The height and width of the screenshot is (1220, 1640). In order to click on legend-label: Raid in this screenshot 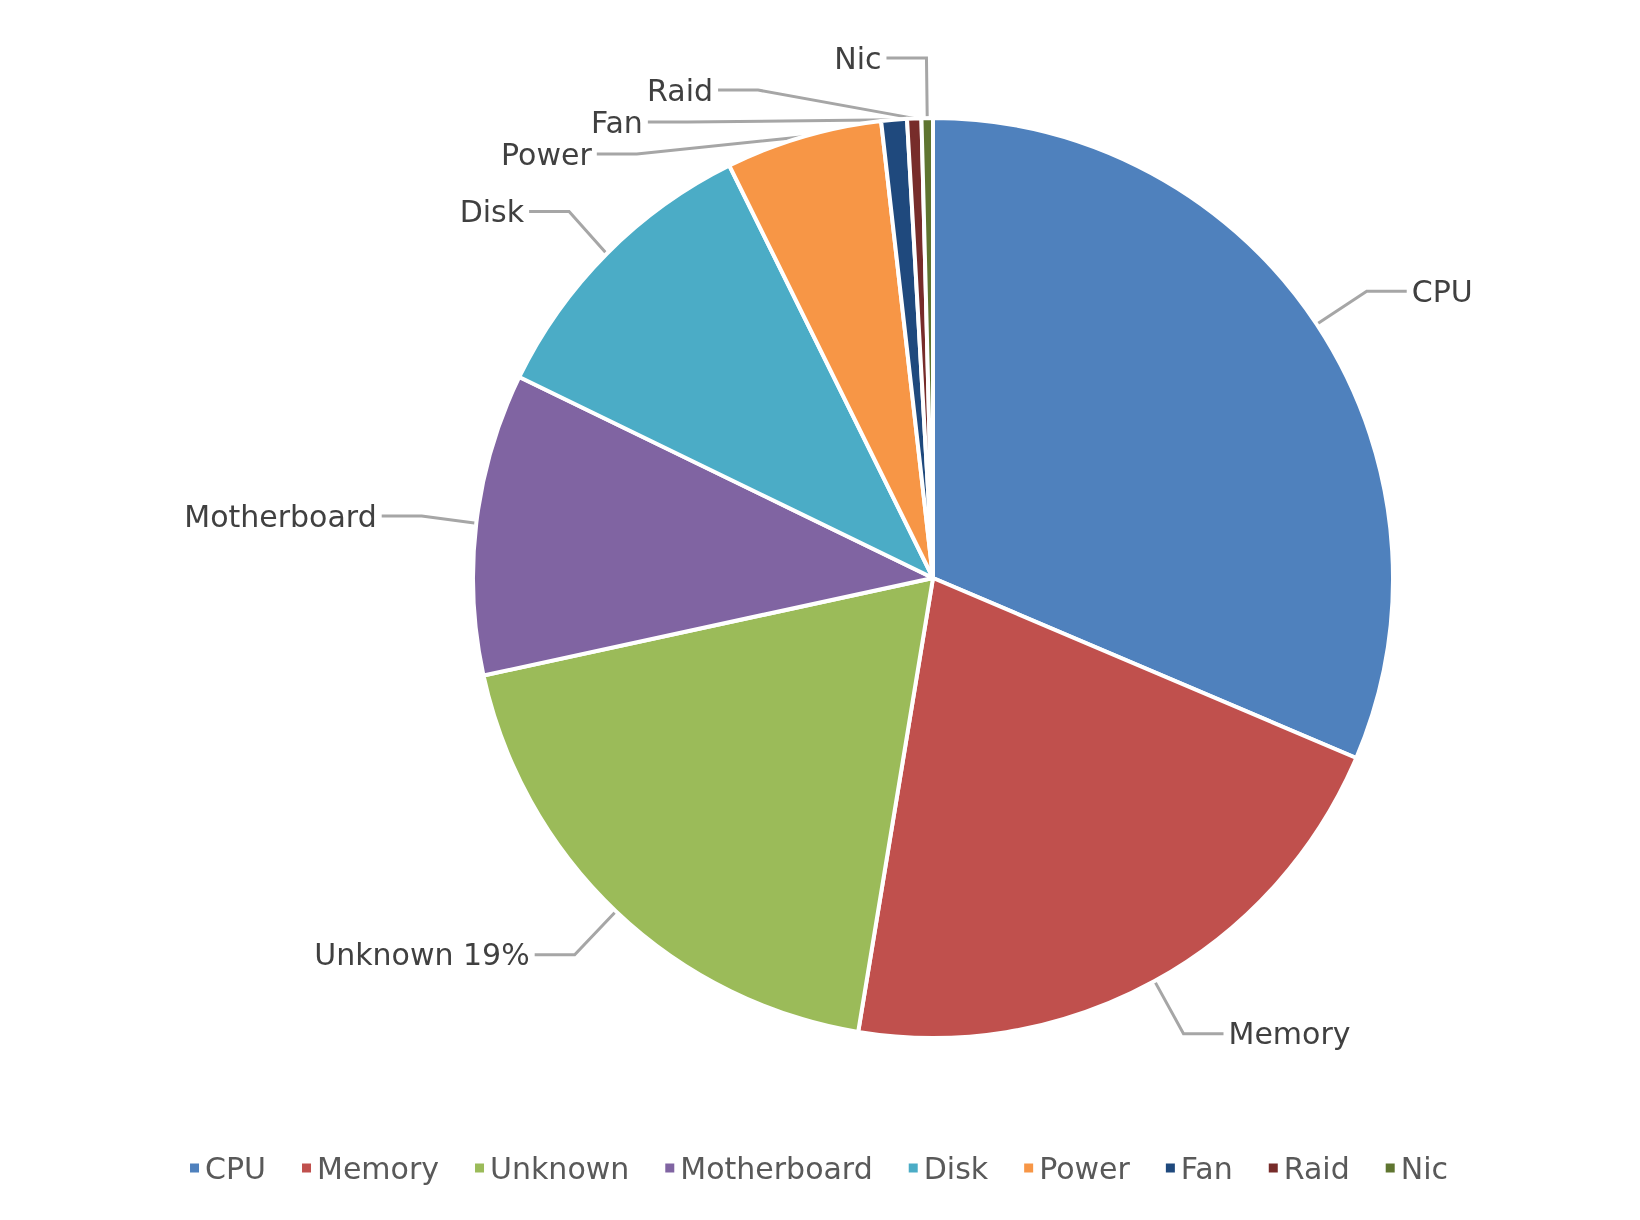, I will do `click(1316, 1168)`.